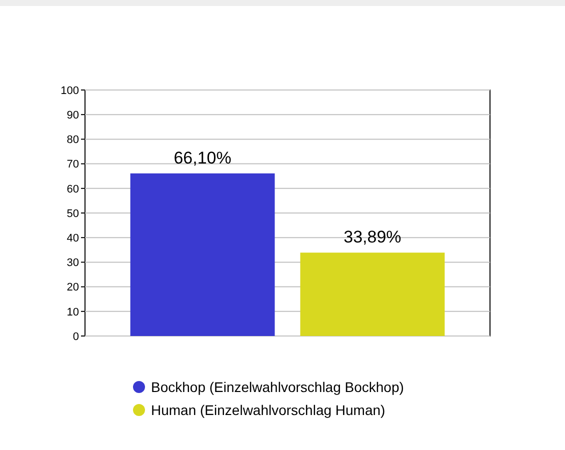  Describe the element at coordinates (75, 336) in the screenshot. I see `y-tick-label: 0` at that location.